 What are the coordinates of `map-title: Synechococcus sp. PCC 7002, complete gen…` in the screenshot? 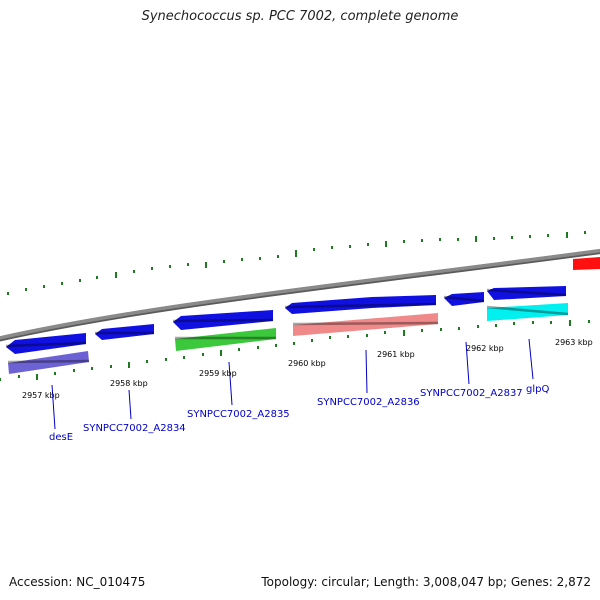 It's located at (300, 16).